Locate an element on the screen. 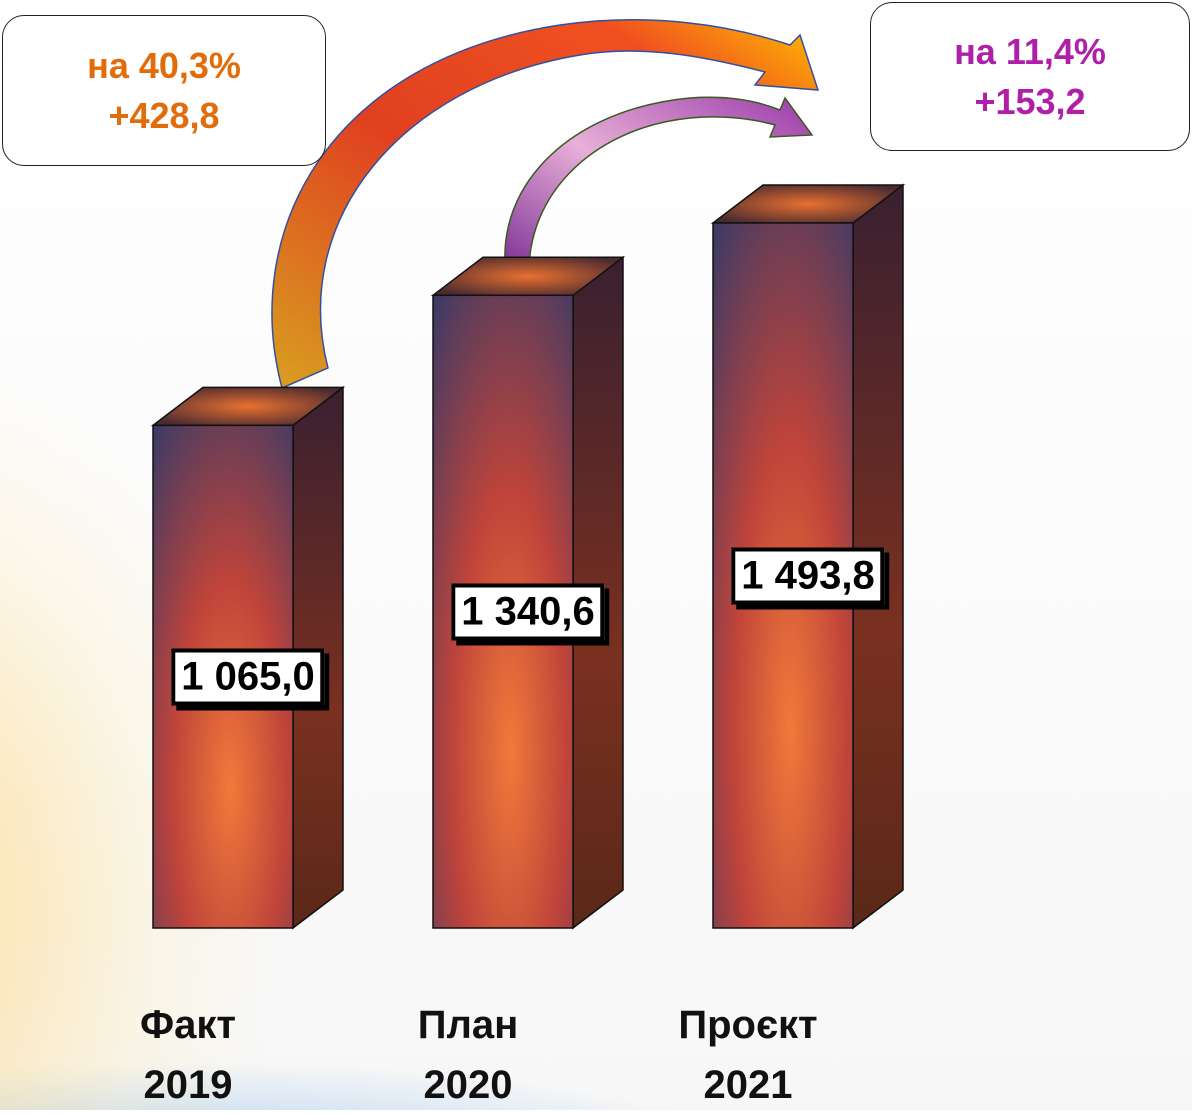 Image resolution: width=1192 pixels, height=1115 pixels. x-tick-label: Проєкт 2021 is located at coordinates (748, 1055).